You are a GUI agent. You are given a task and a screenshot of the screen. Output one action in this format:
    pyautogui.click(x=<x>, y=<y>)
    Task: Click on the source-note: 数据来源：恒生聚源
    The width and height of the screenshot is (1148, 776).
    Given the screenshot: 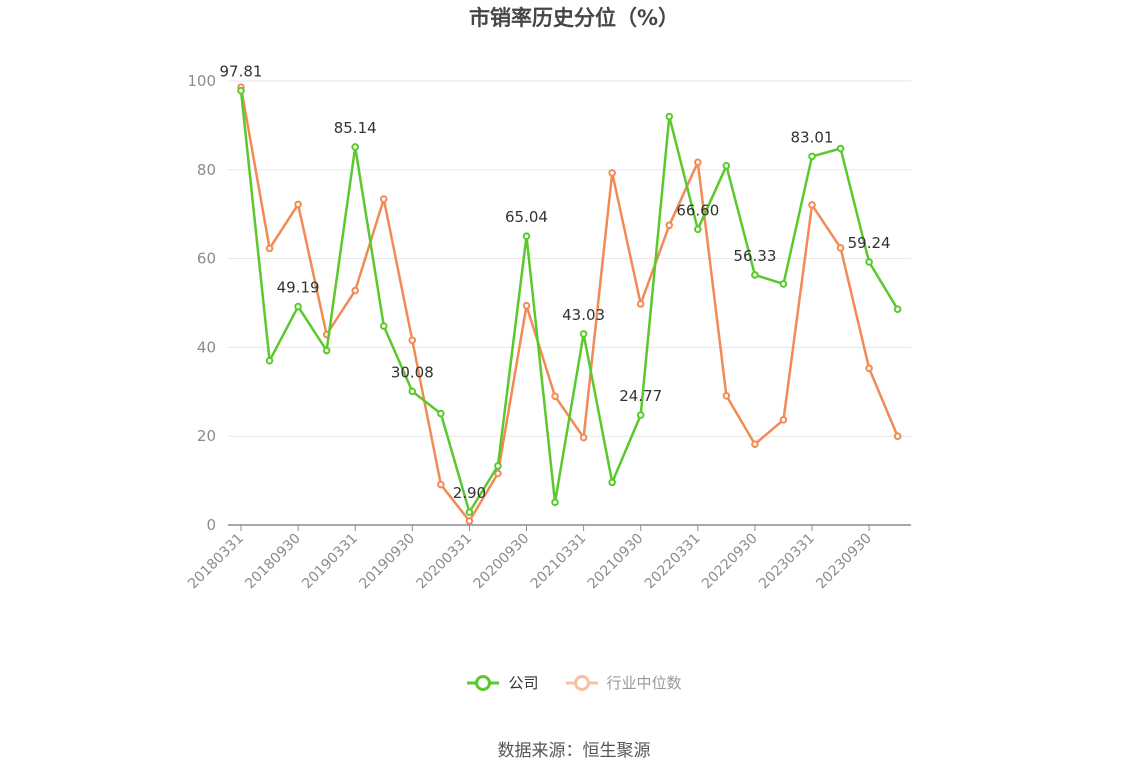 What is the action you would take?
    pyautogui.click(x=574, y=751)
    